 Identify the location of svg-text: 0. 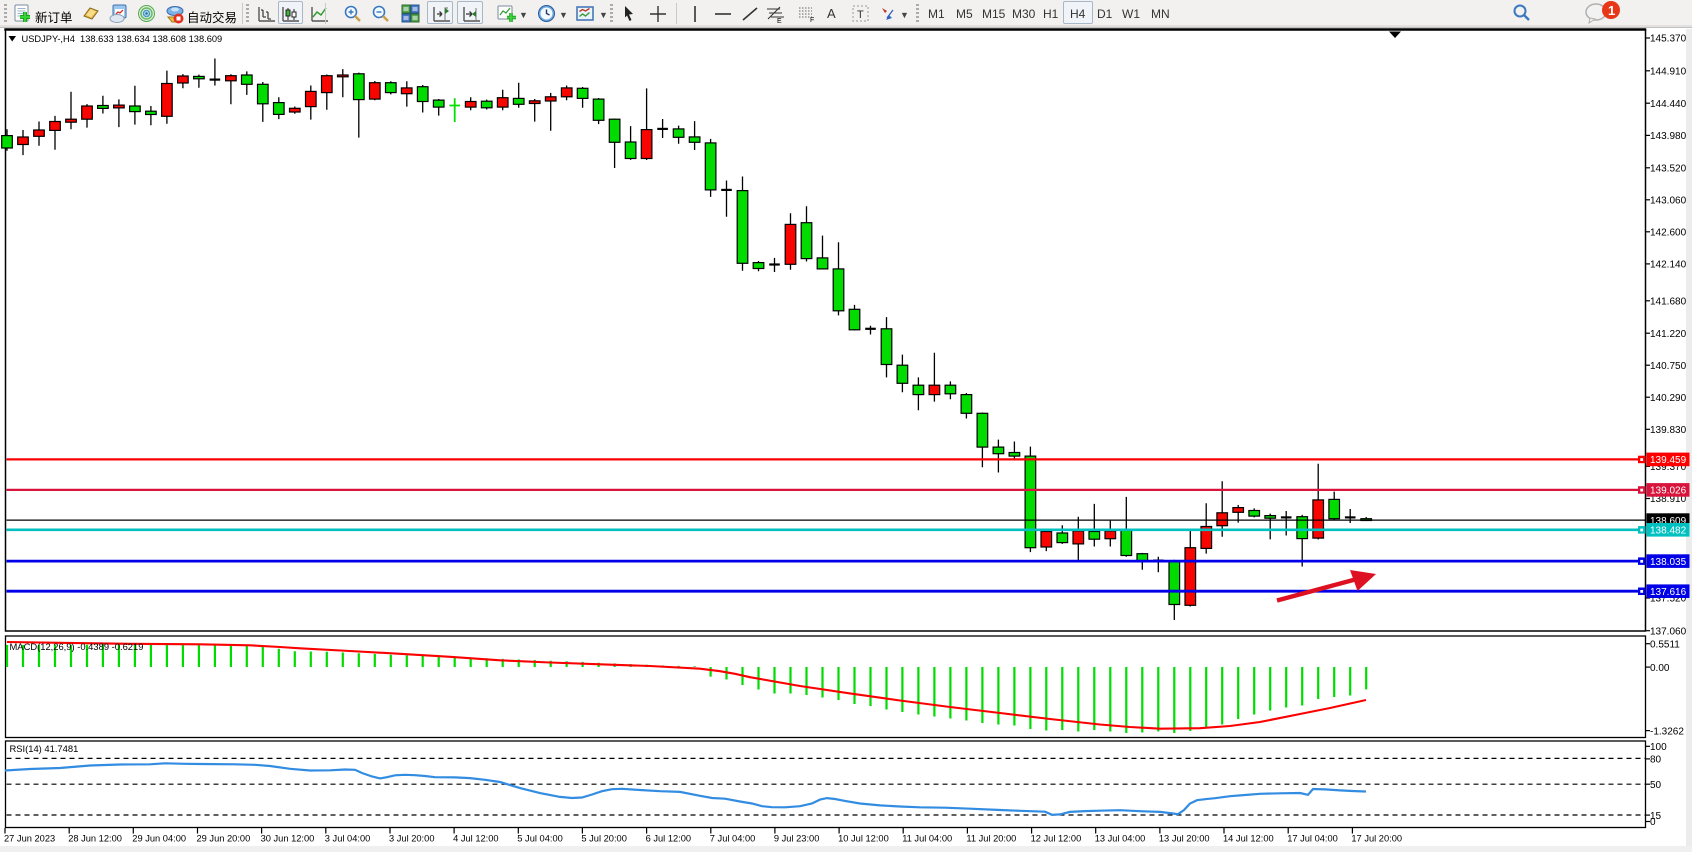
(1653, 822).